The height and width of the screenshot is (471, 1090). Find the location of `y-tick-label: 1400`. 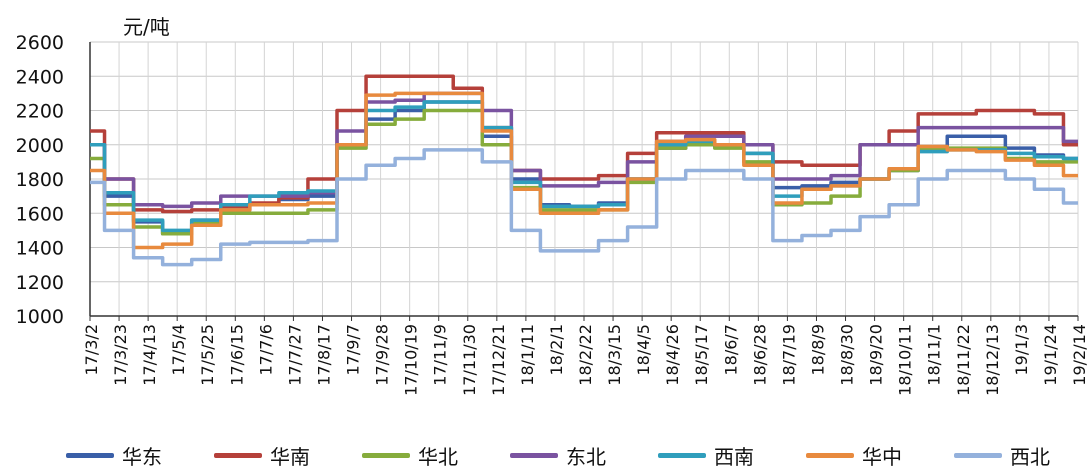

y-tick-label: 1400 is located at coordinates (40, 249).